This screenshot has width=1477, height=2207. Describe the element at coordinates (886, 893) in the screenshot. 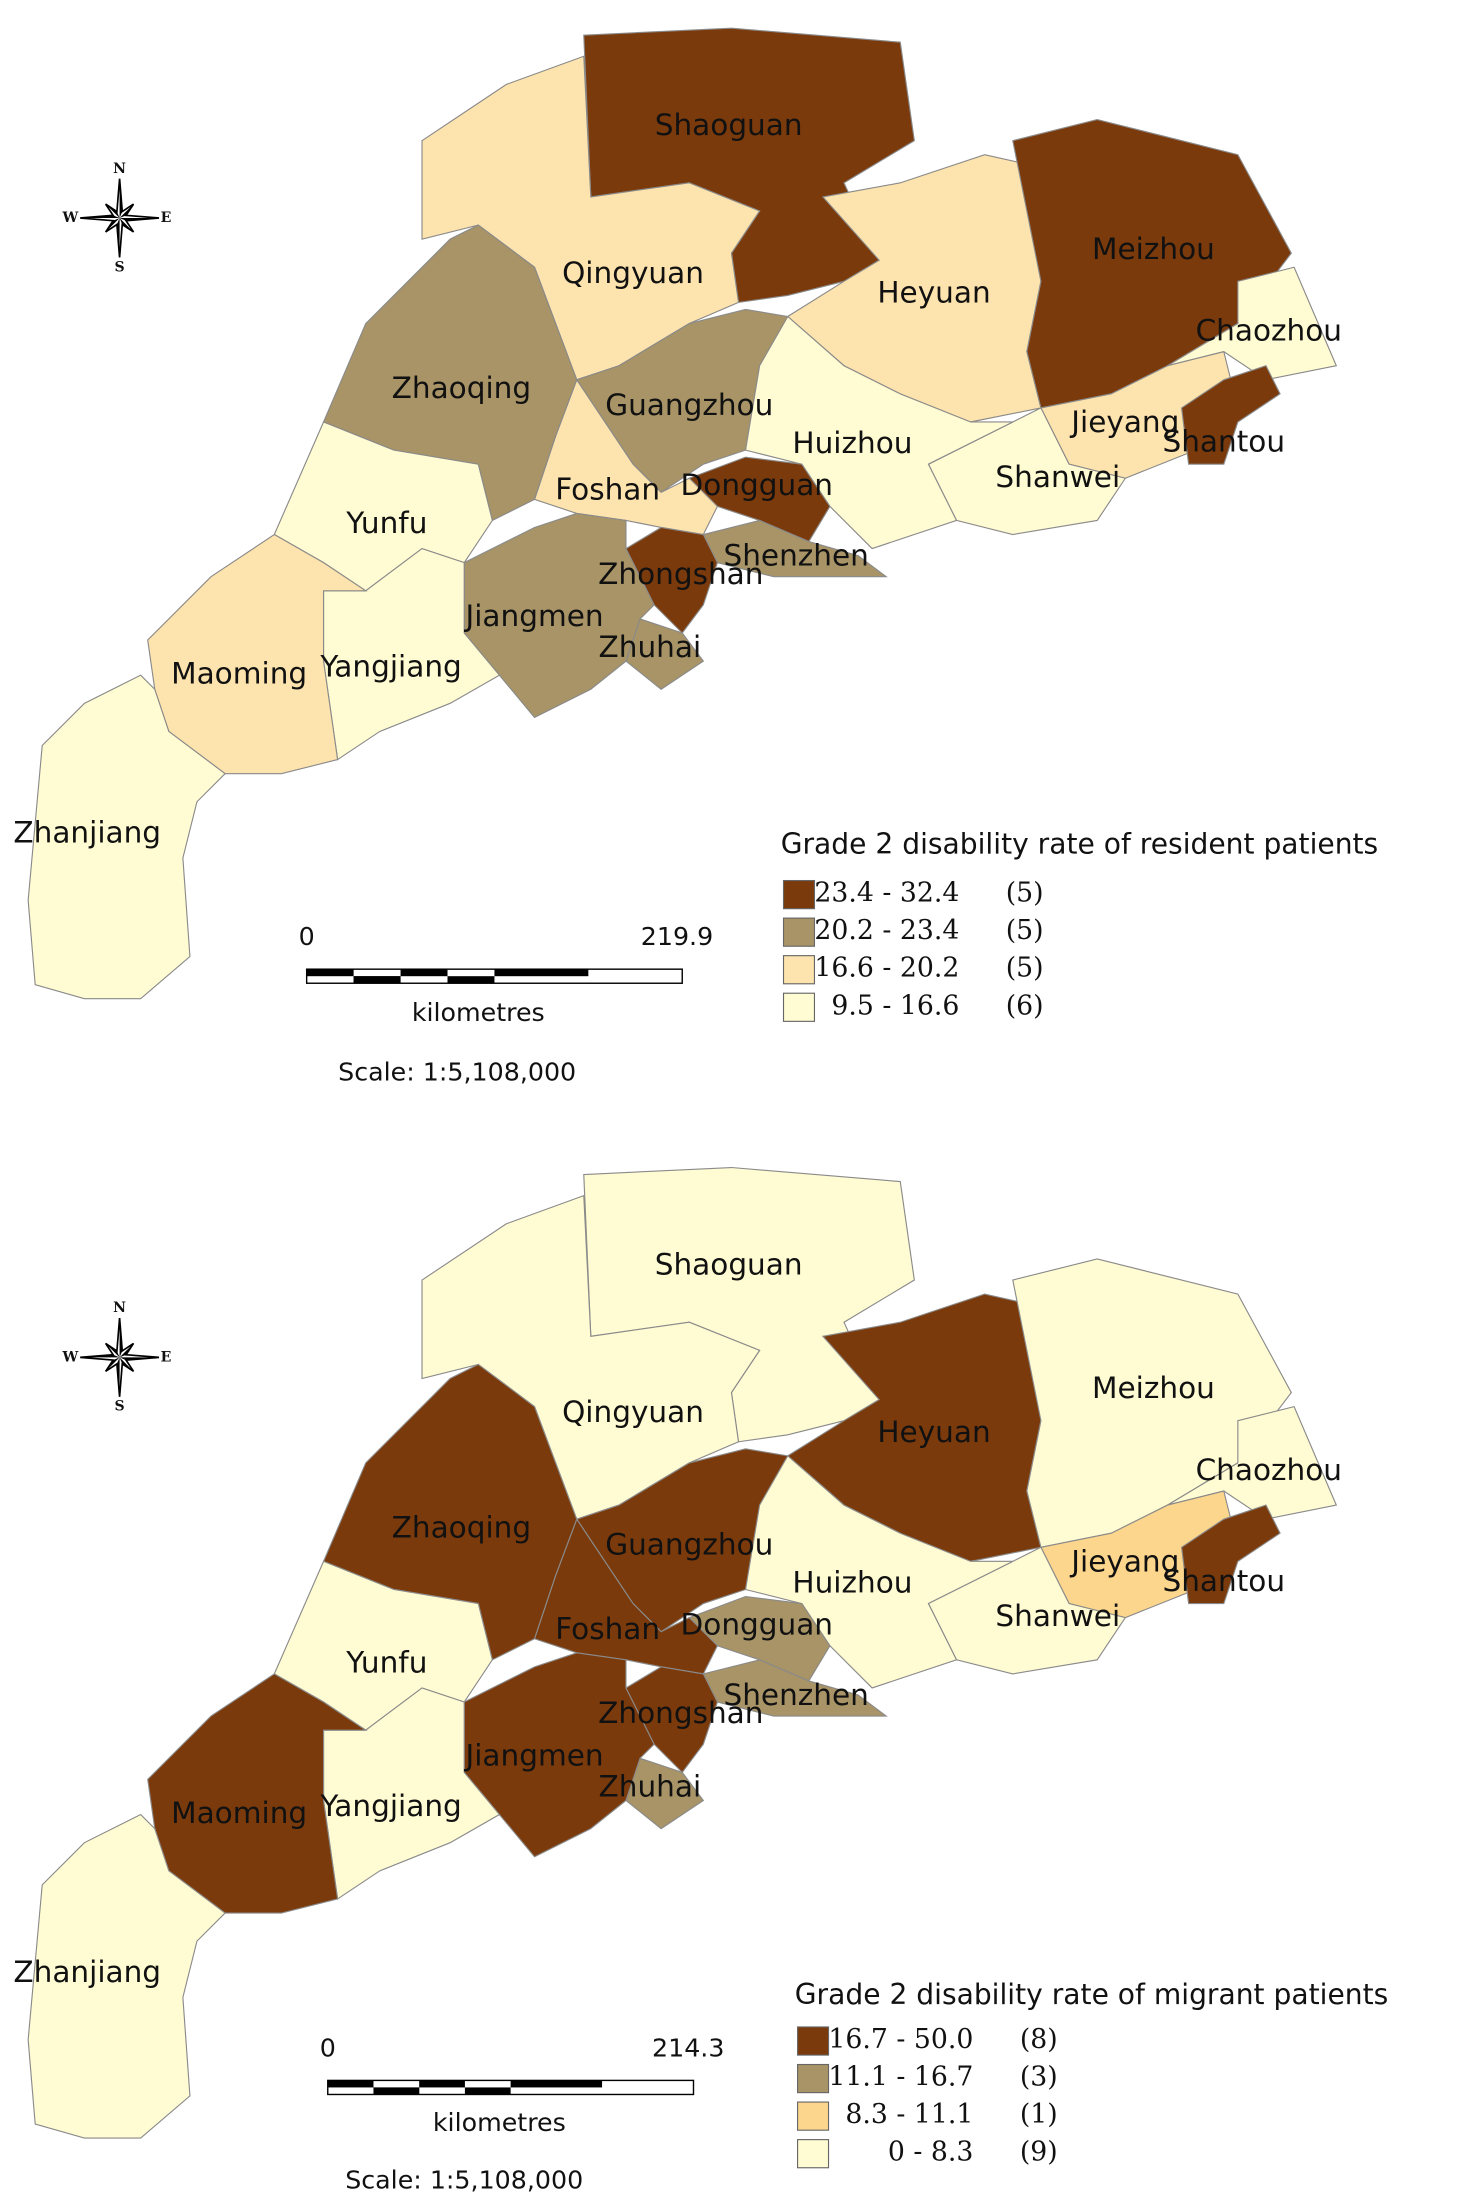

I see `legend-range: 23.4 - 32.4` at that location.